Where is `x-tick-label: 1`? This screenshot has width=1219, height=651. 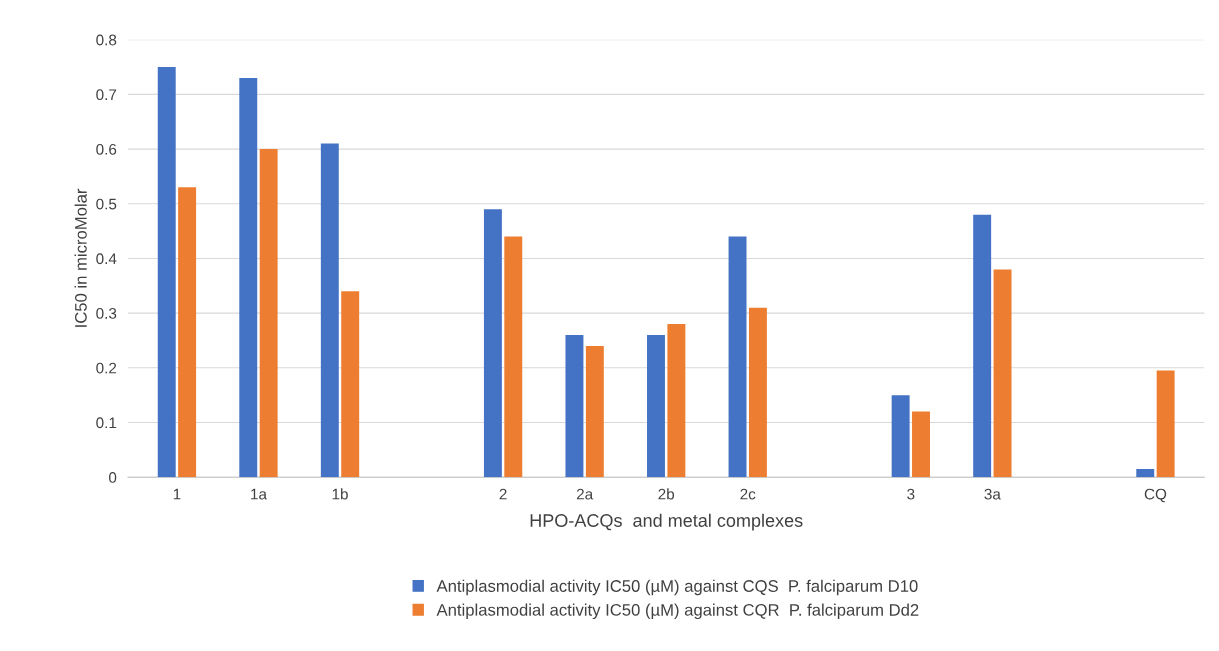
x-tick-label: 1 is located at coordinates (177, 494).